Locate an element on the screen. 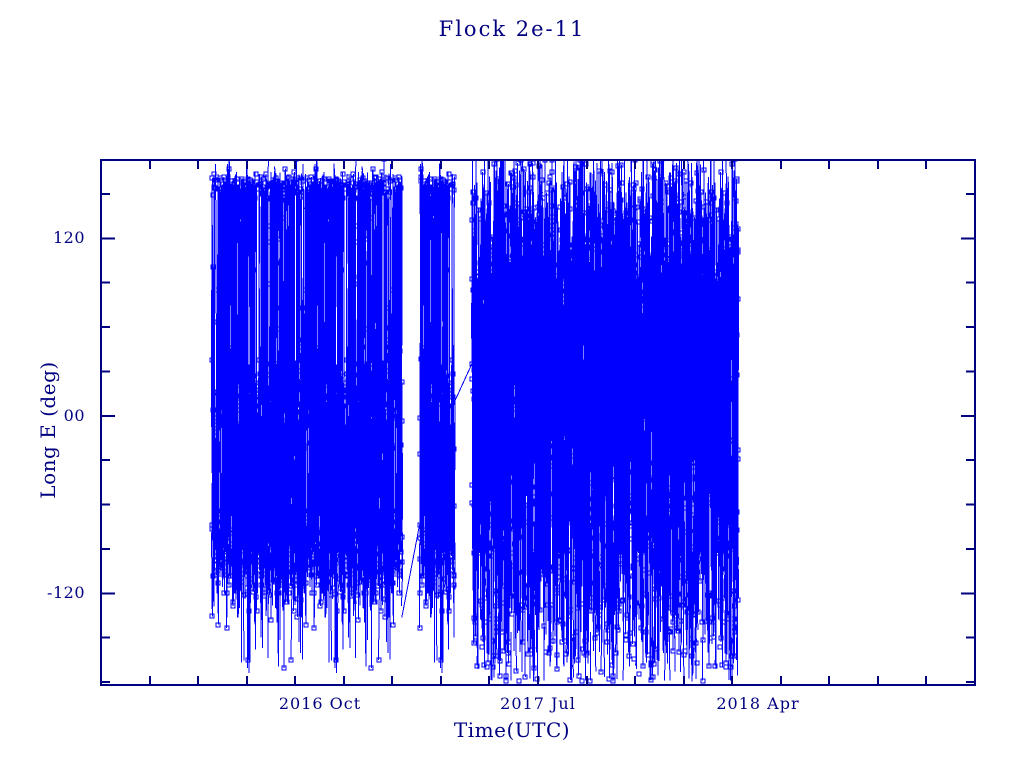  y-tick-label: -120 is located at coordinates (66, 593).